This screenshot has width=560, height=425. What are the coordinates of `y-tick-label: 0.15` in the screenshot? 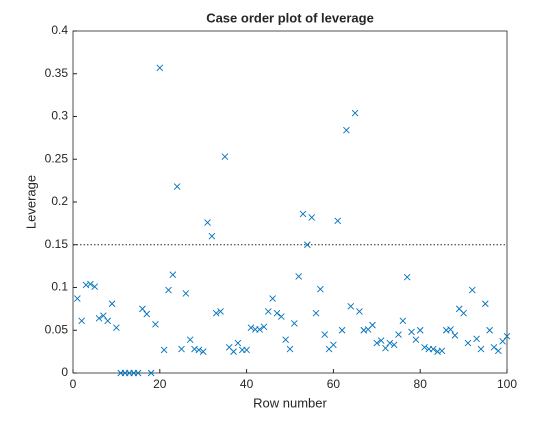 It's located at (57, 244).